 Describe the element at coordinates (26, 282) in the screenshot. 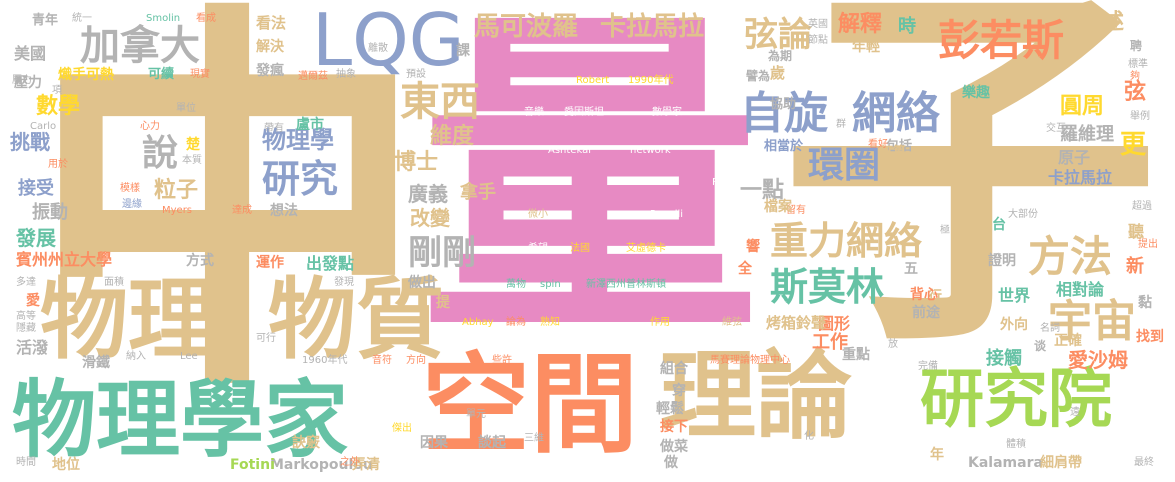

I see `word: 多達` at that location.